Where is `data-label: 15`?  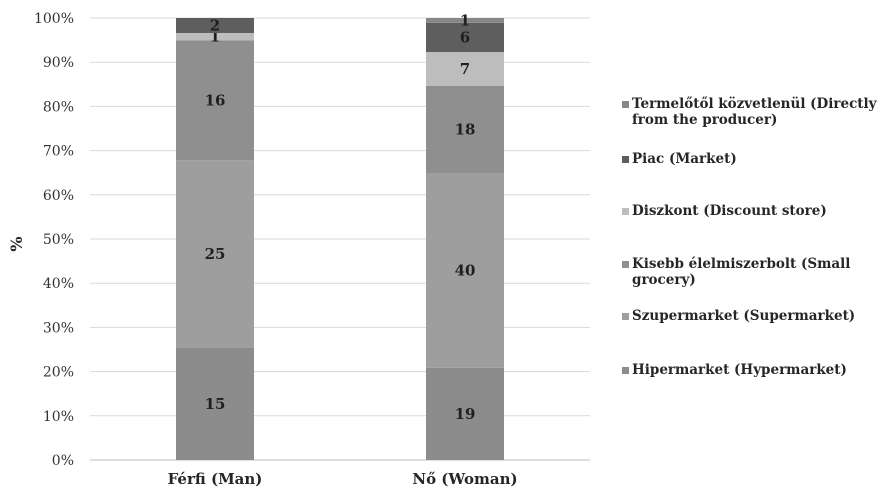
data-label: 15 is located at coordinates (215, 404).